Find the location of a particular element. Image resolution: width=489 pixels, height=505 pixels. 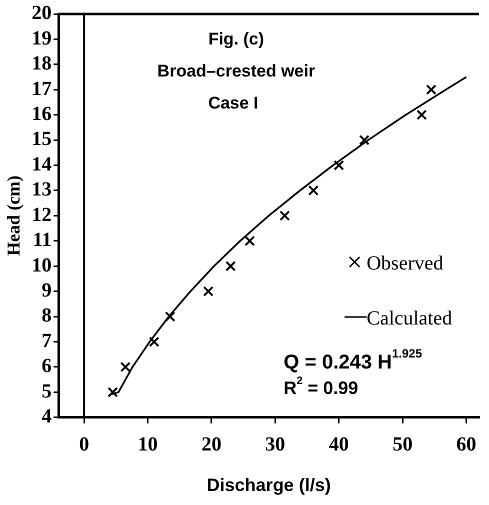

text: Fig. (c) is located at coordinates (236, 39).